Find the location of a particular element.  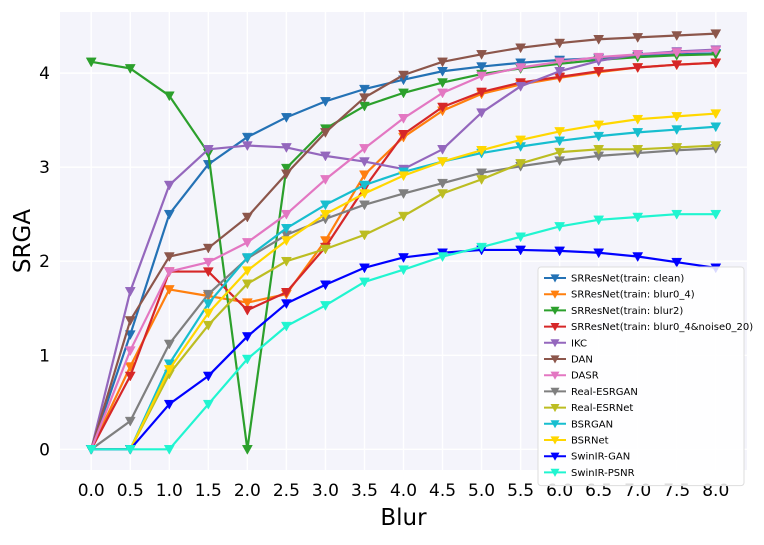

legend-label: SwinIR-GAN is located at coordinates (600, 457).